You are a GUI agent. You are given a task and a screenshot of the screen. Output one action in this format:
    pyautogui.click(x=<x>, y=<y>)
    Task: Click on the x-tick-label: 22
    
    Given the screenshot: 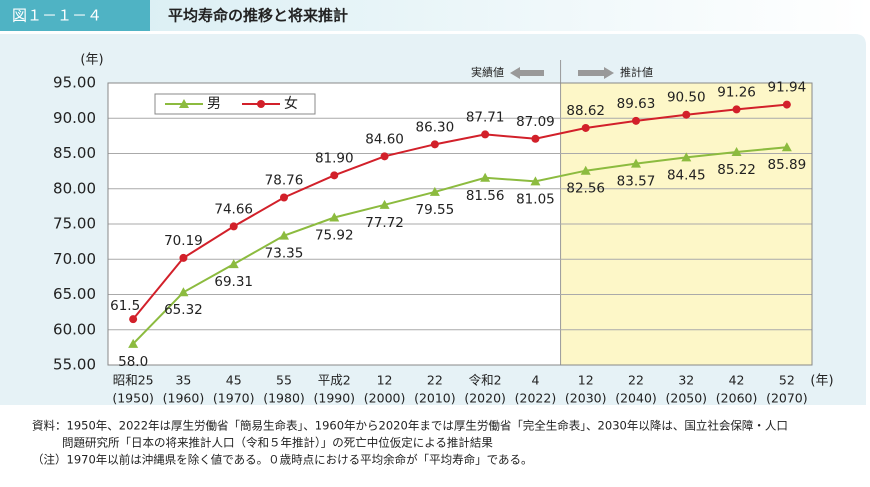 What is the action you would take?
    pyautogui.click(x=636, y=380)
    